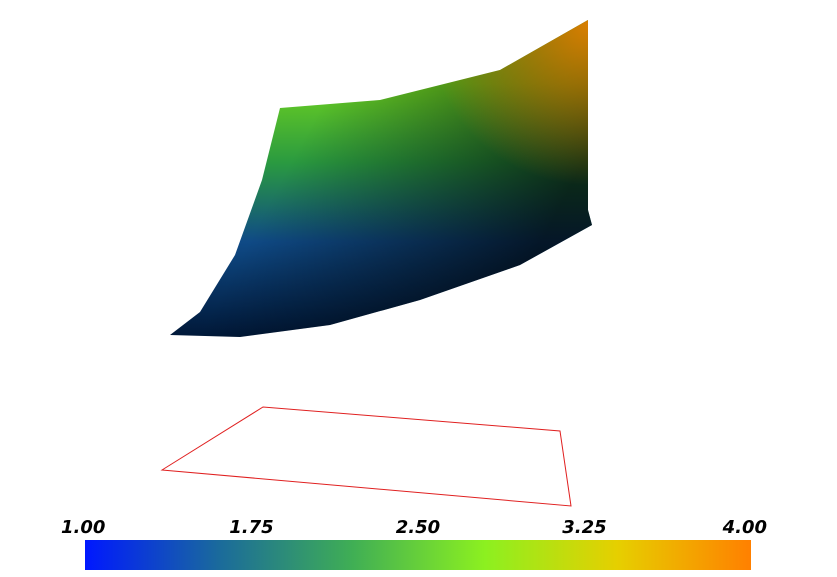 This screenshot has height=577, width=837. I want to click on tick-label: 3.25, so click(584, 527).